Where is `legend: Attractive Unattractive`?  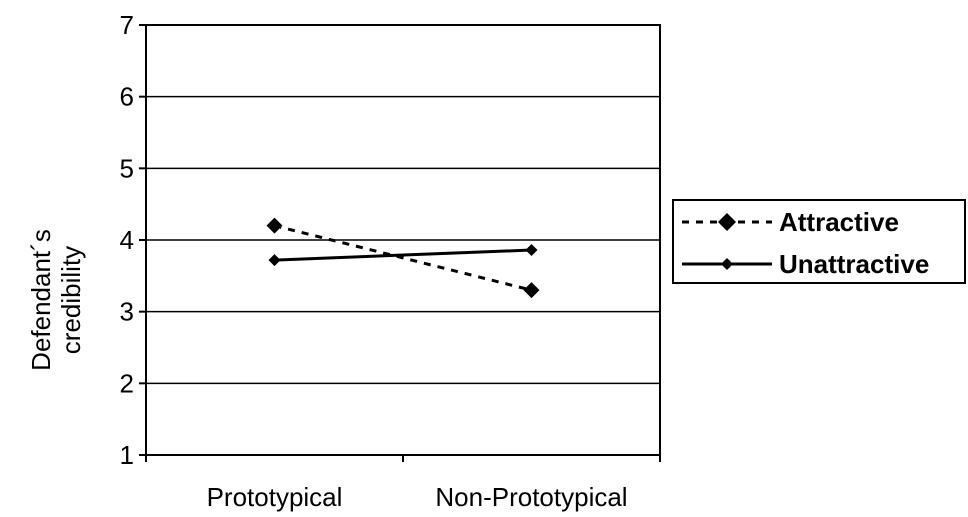 legend: Attractive Unattractive is located at coordinates (819, 241).